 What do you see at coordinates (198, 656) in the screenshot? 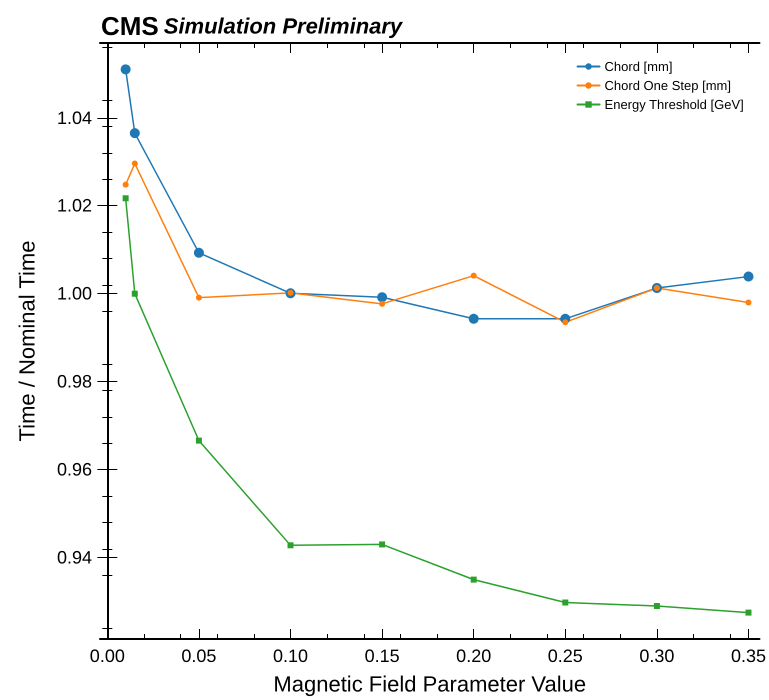
I see `x-tick-label: 0.05` at bounding box center [198, 656].